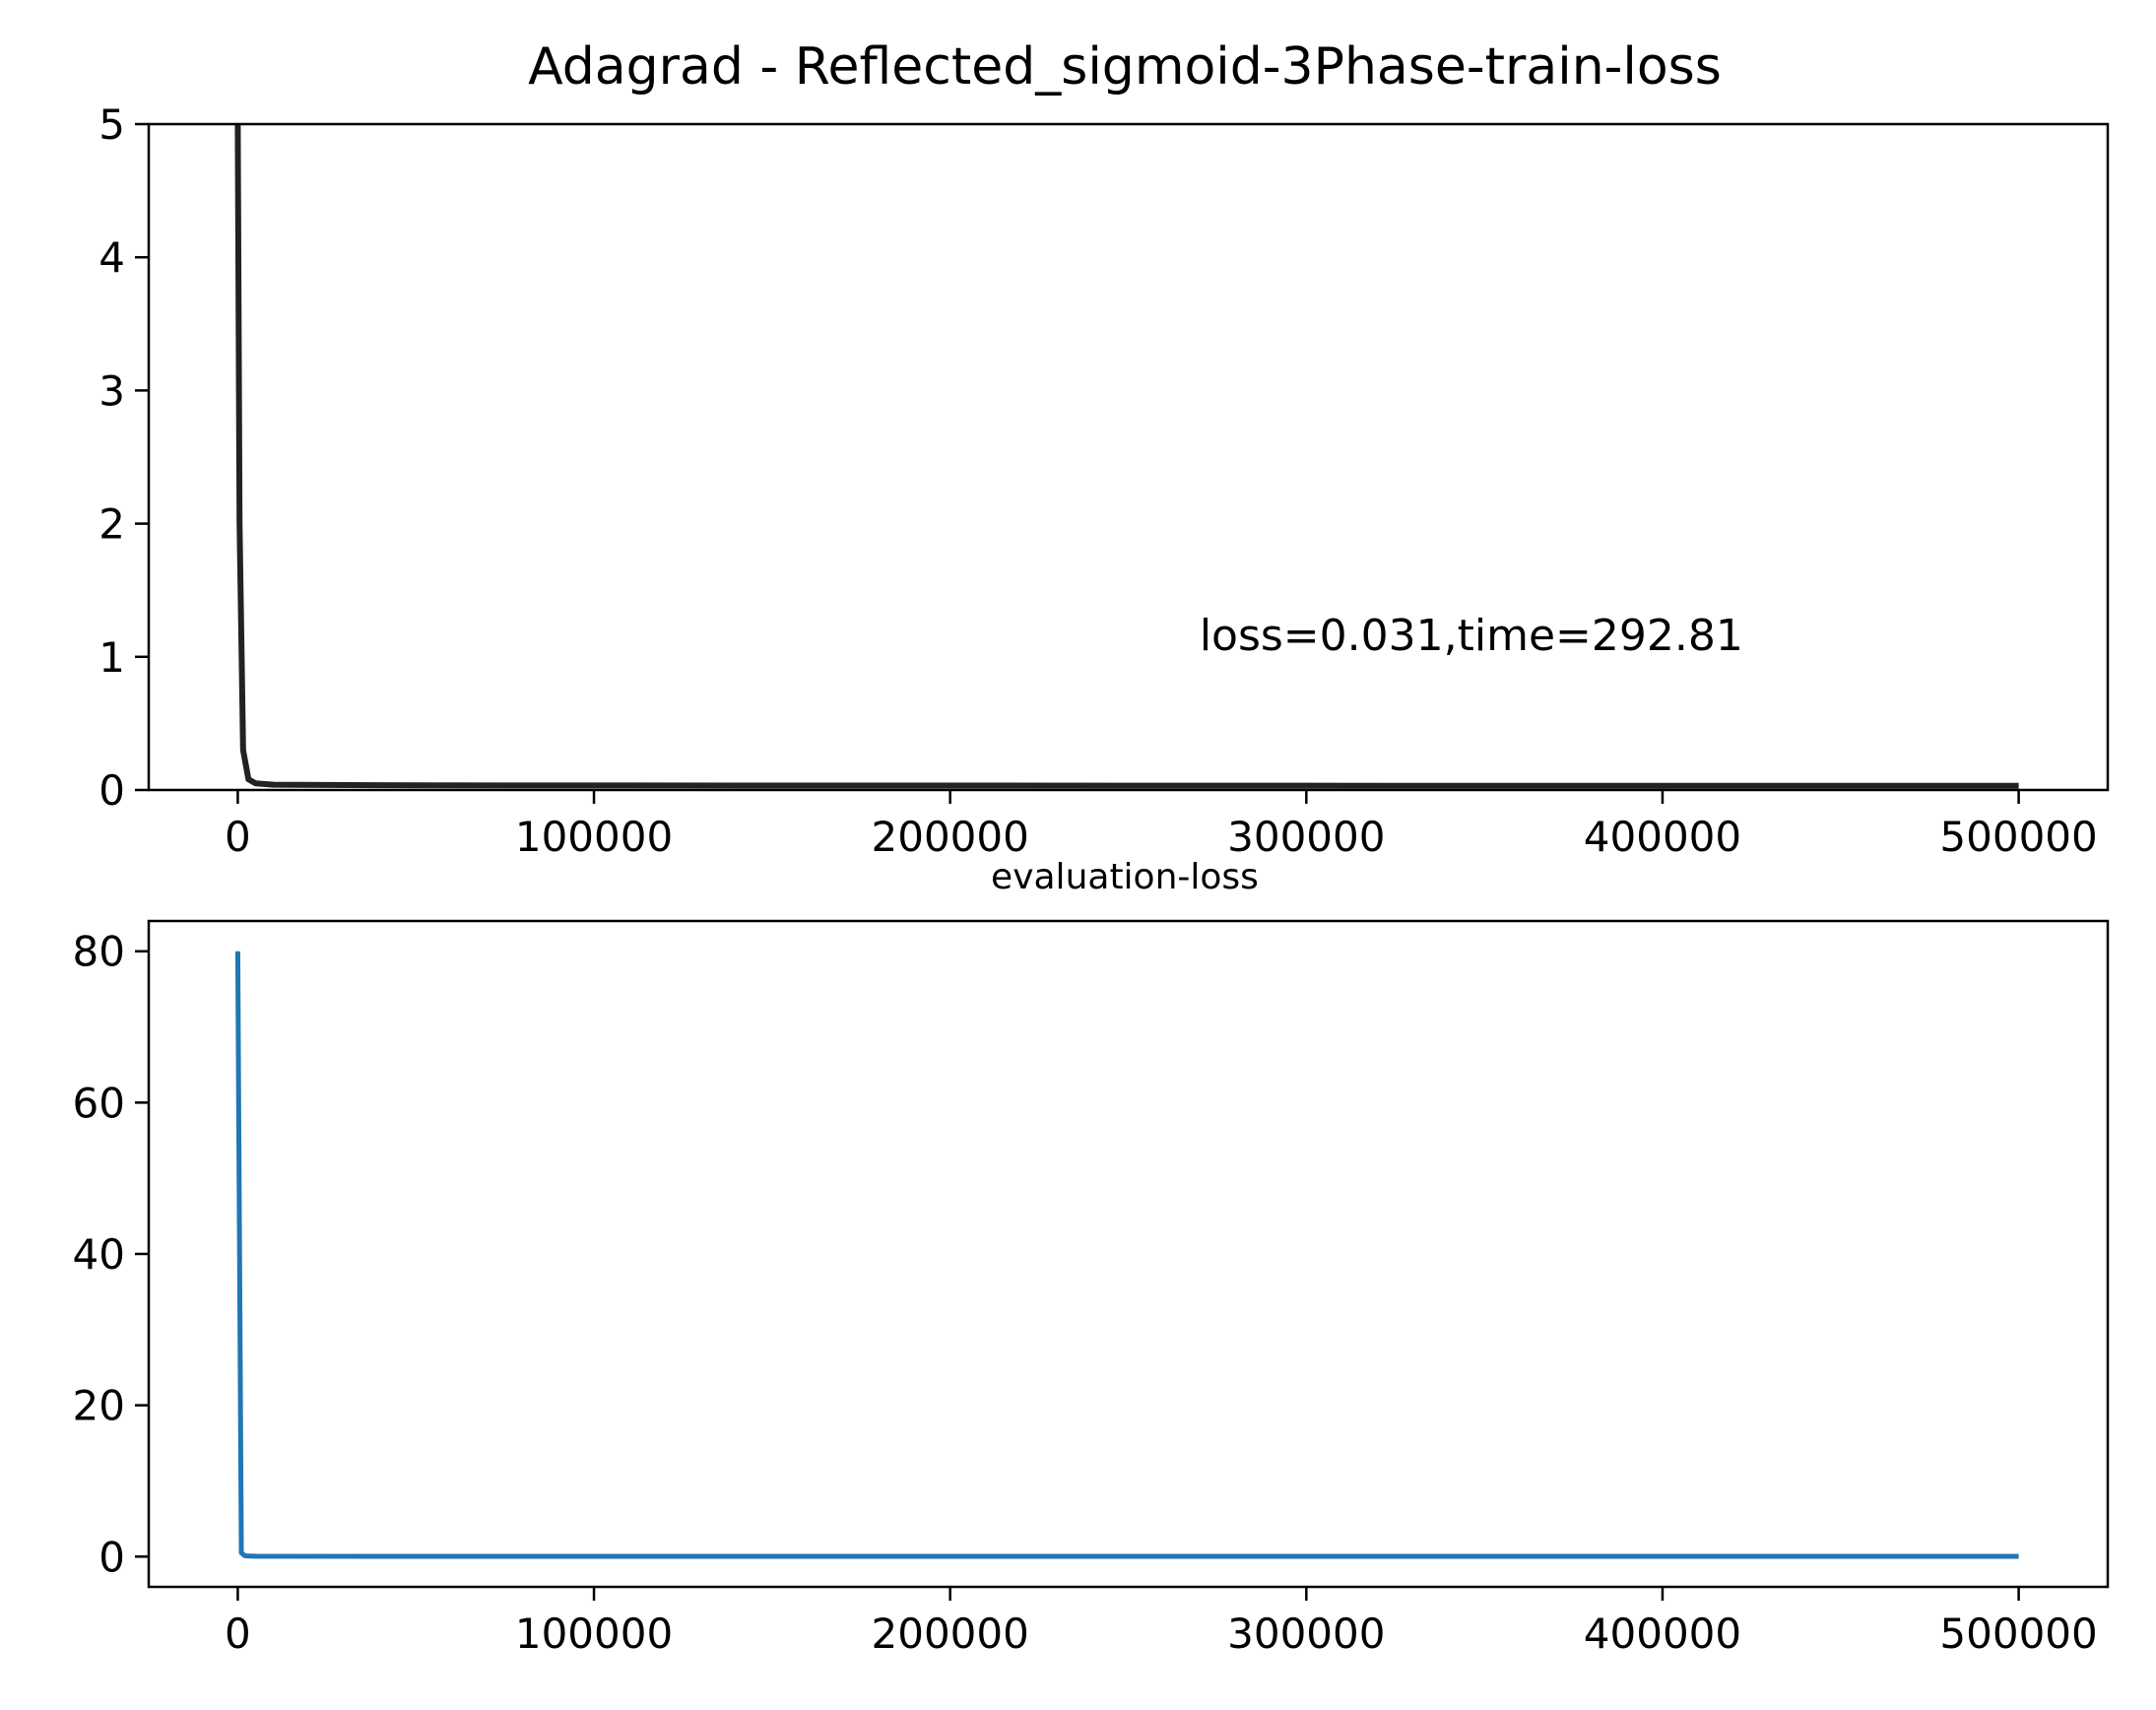 The width and height of the screenshot is (2156, 1710). I want to click on evaluation-loss-y-tick-label-0: 0, so click(112, 1557).